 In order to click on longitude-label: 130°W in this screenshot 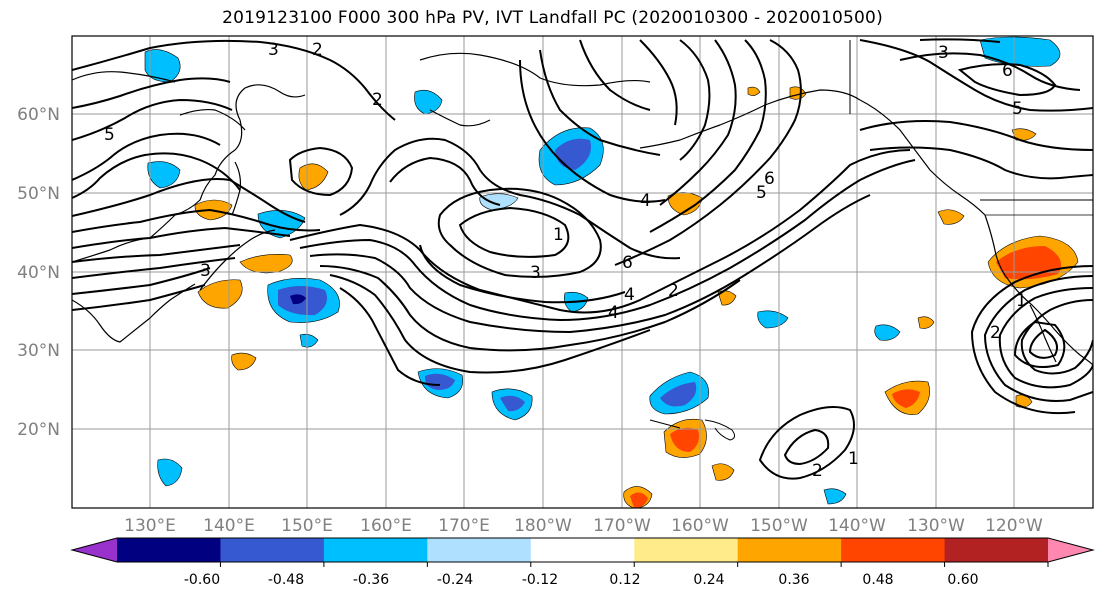, I will do `click(936, 526)`.